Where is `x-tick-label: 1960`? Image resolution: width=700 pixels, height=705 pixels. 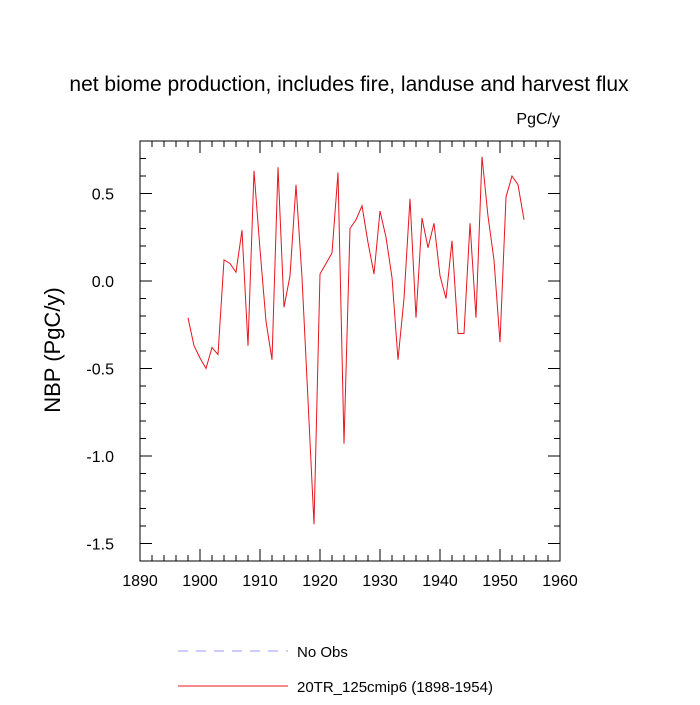 x-tick-label: 1960 is located at coordinates (560, 581).